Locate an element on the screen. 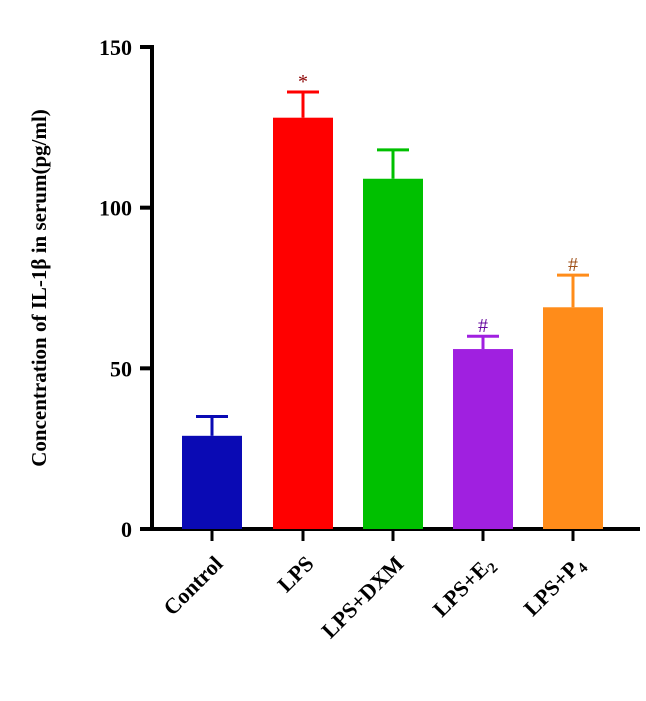 This screenshot has width=646, height=701. y-tick-label: 100 is located at coordinates (115, 208).